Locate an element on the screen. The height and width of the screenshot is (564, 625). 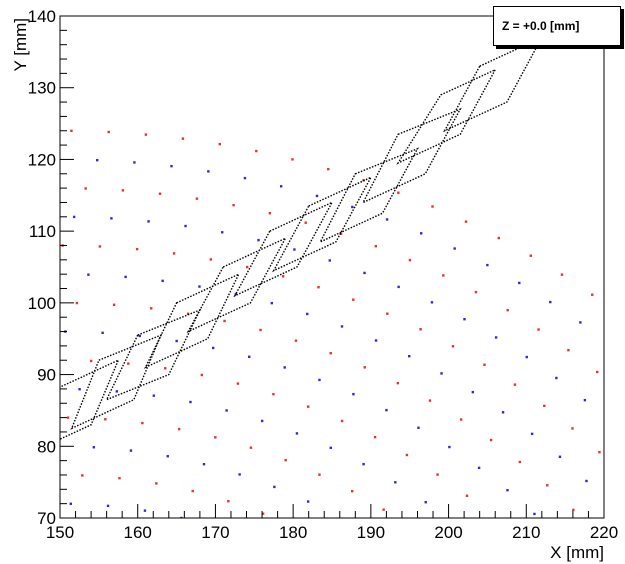
y-tick-label: 130 is located at coordinates (42, 88).